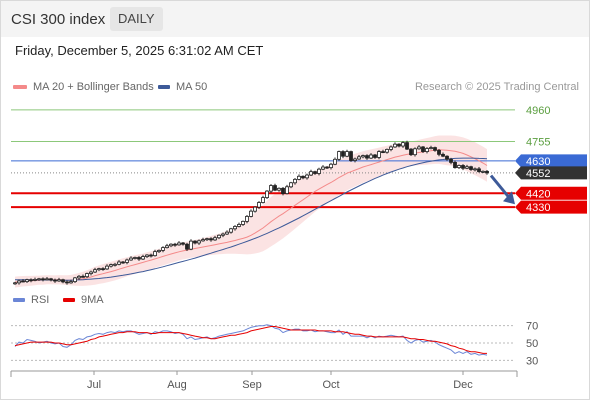  What do you see at coordinates (330, 385) in the screenshot?
I see `x-label-Oct: Oct` at bounding box center [330, 385].